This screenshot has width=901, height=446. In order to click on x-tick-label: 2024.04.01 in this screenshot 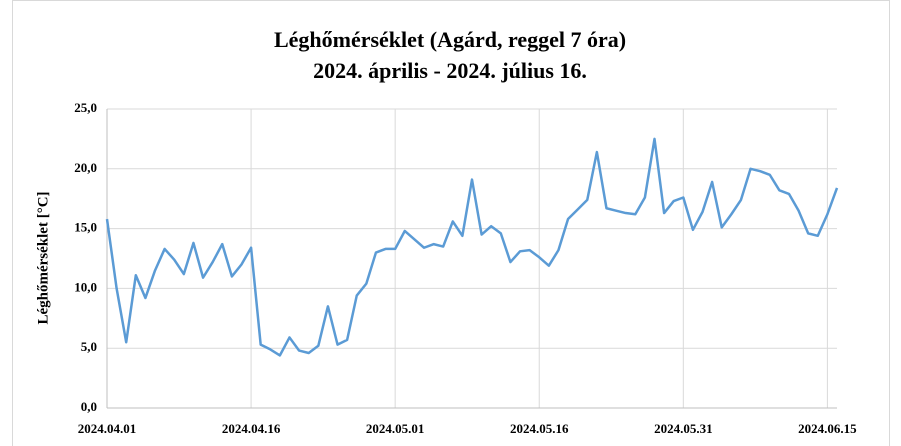, I will do `click(107, 428)`.